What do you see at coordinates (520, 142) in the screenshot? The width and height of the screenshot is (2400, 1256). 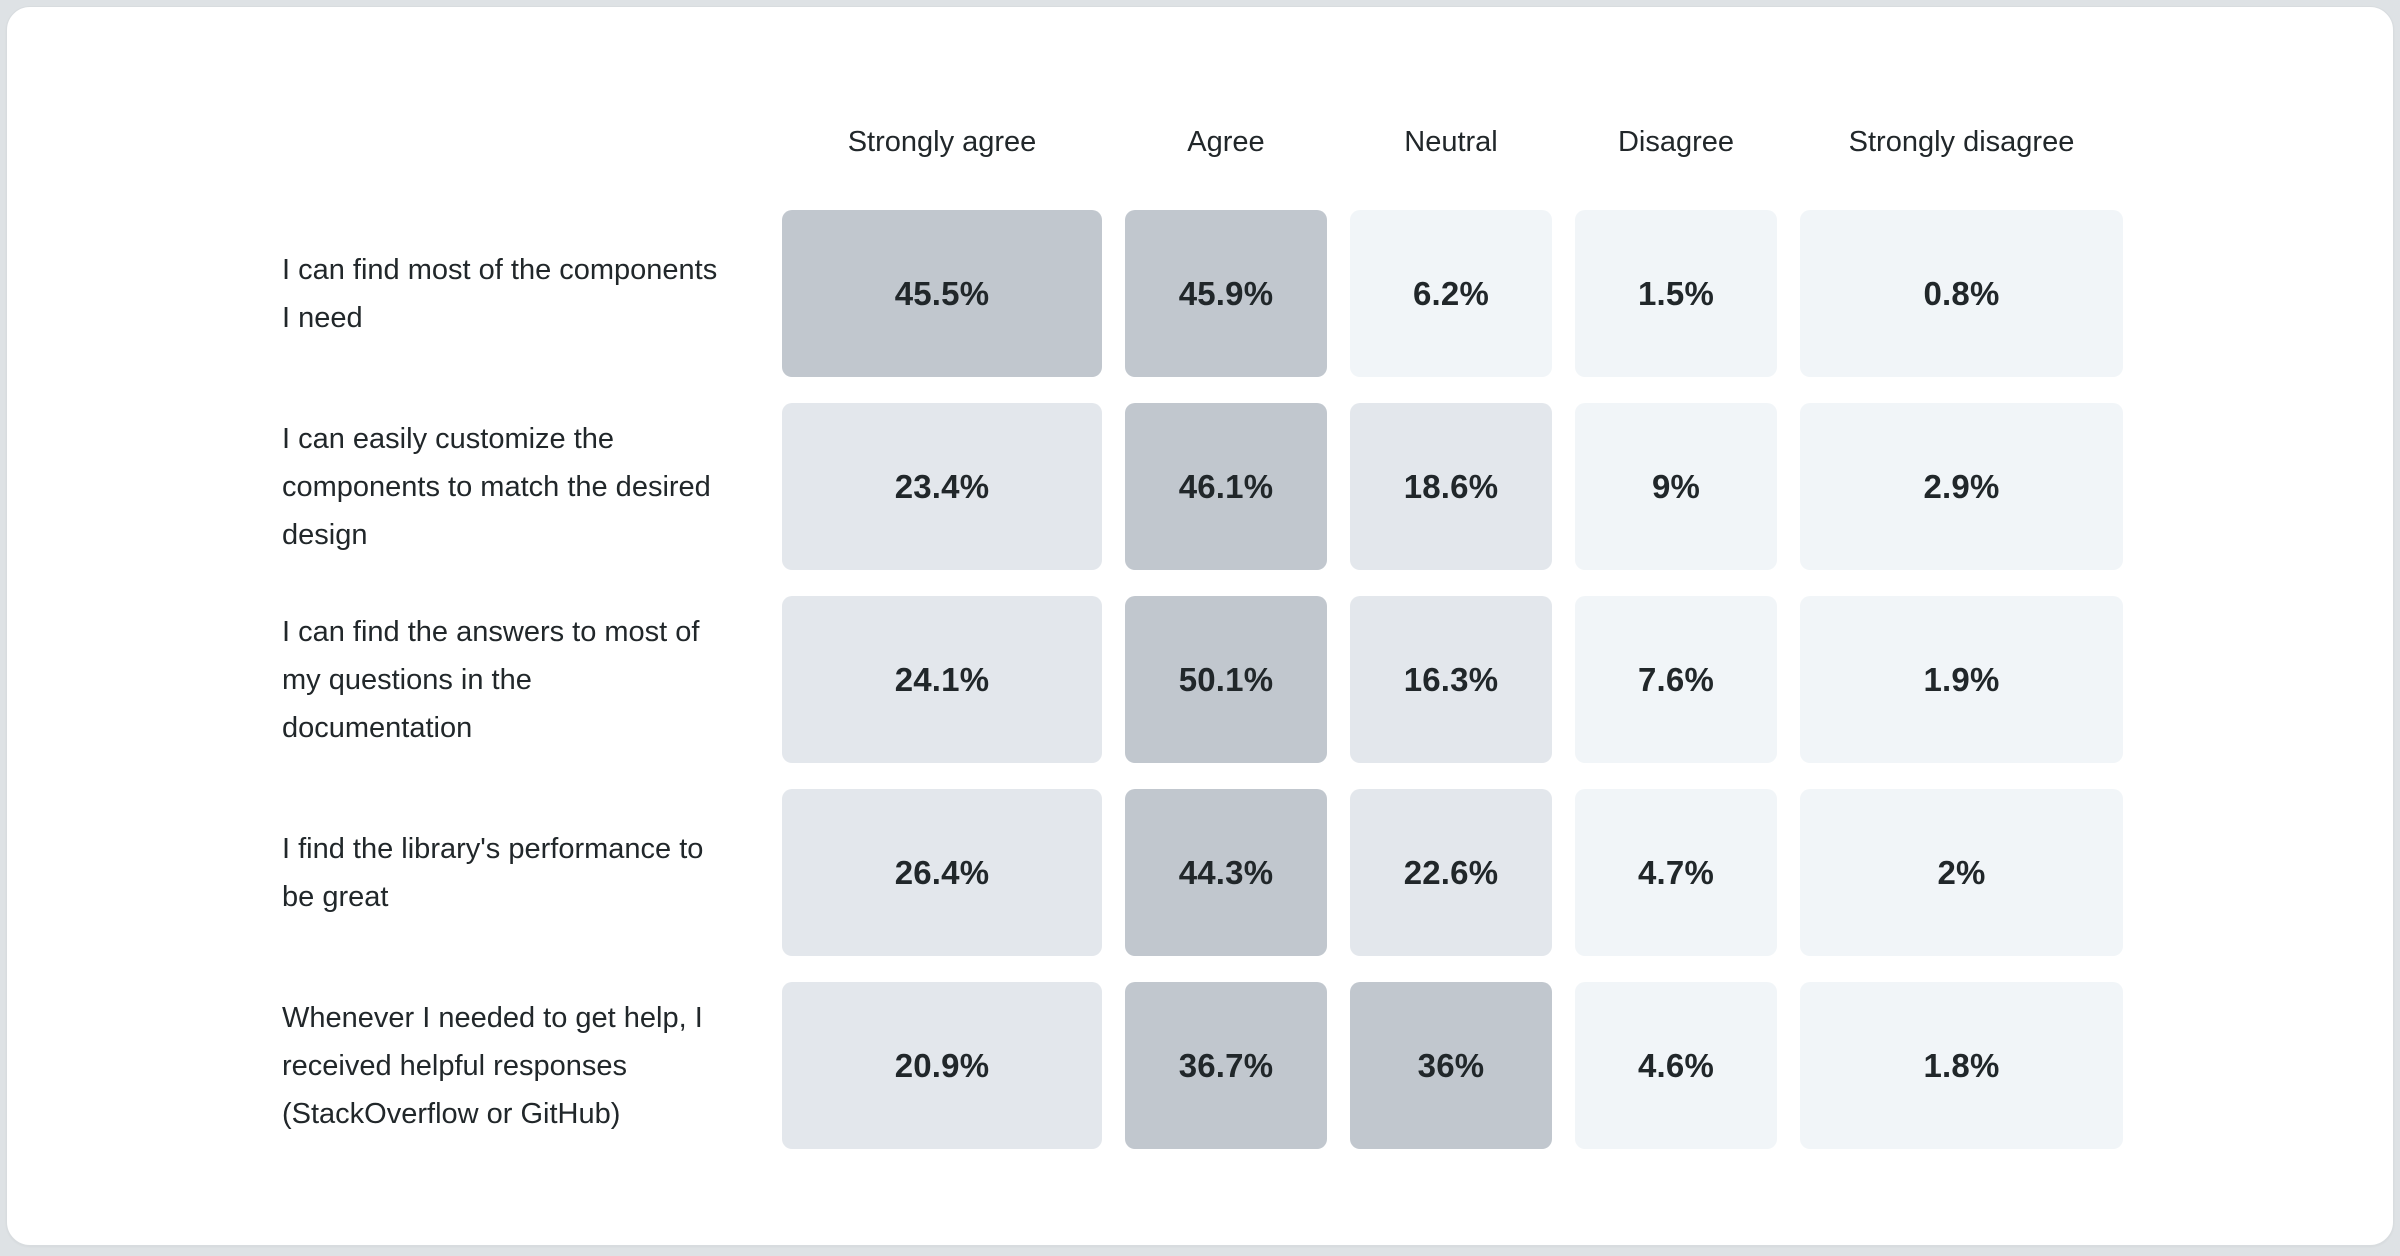 I see `corner-cell` at bounding box center [520, 142].